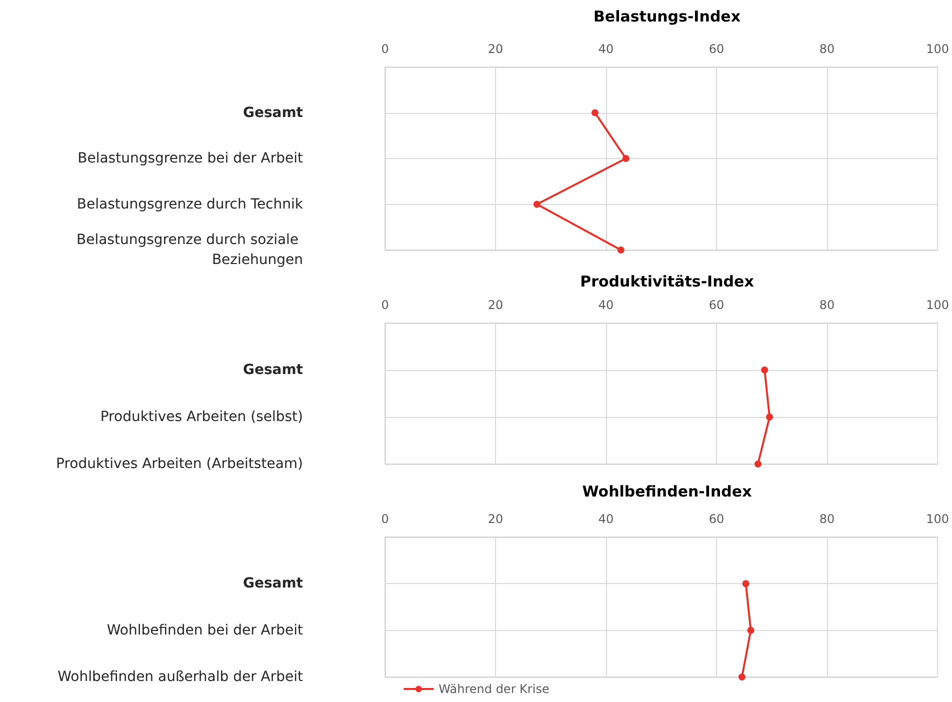  What do you see at coordinates (494, 689) in the screenshot?
I see `legend-label: Während der Krise` at bounding box center [494, 689].